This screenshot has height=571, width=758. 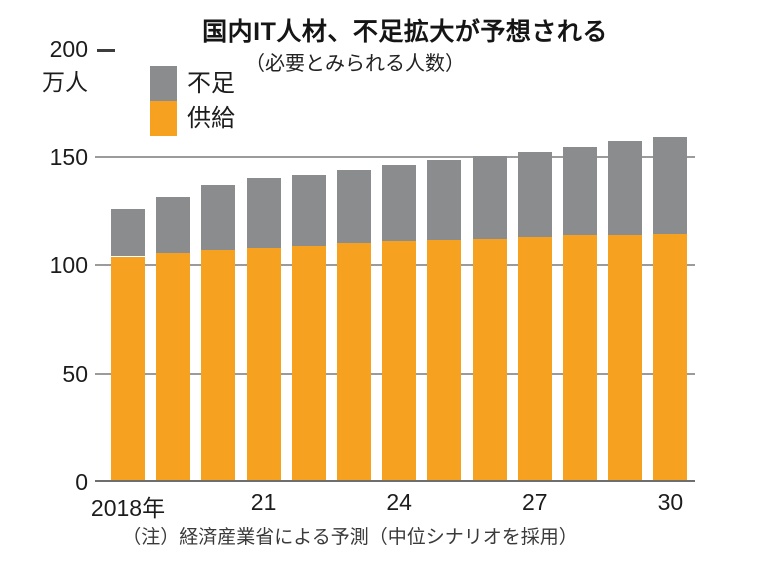 I want to click on bar-shortage-2028, so click(x=580, y=190).